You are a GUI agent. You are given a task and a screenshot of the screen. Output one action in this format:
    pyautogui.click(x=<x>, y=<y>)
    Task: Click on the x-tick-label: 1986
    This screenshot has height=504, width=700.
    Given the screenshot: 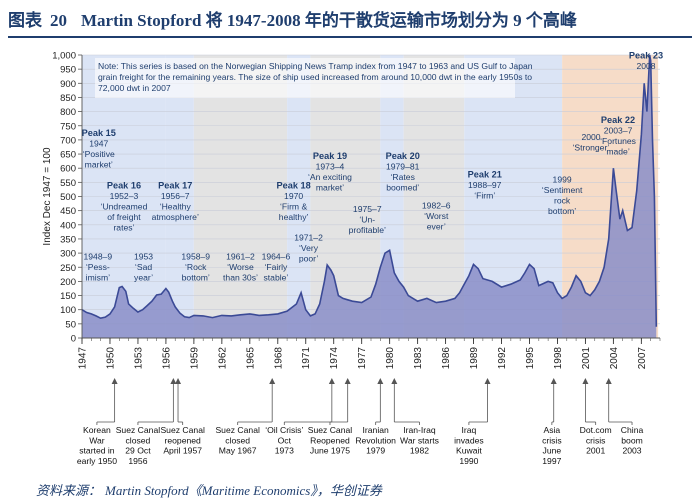 What is the action you would take?
    pyautogui.click(x=446, y=358)
    